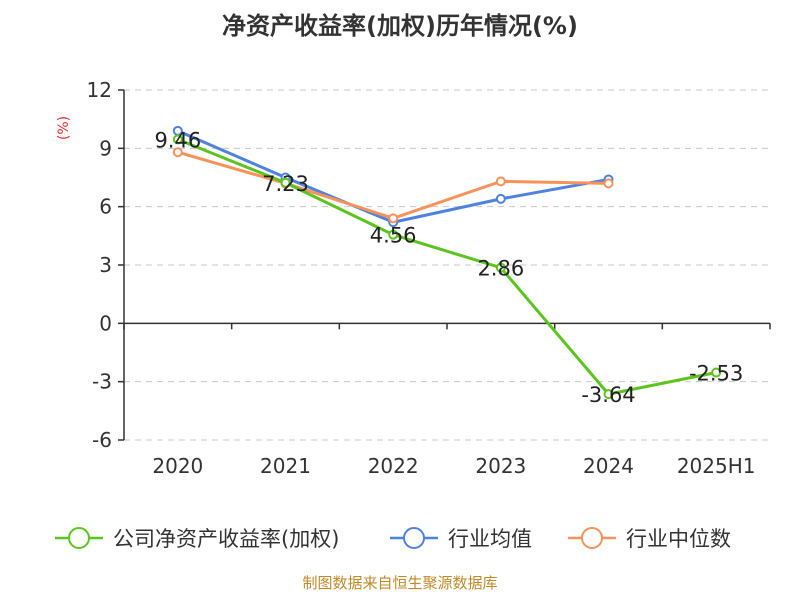  What do you see at coordinates (64, 128) in the screenshot?
I see `y-unit-label: (%)` at bounding box center [64, 128].